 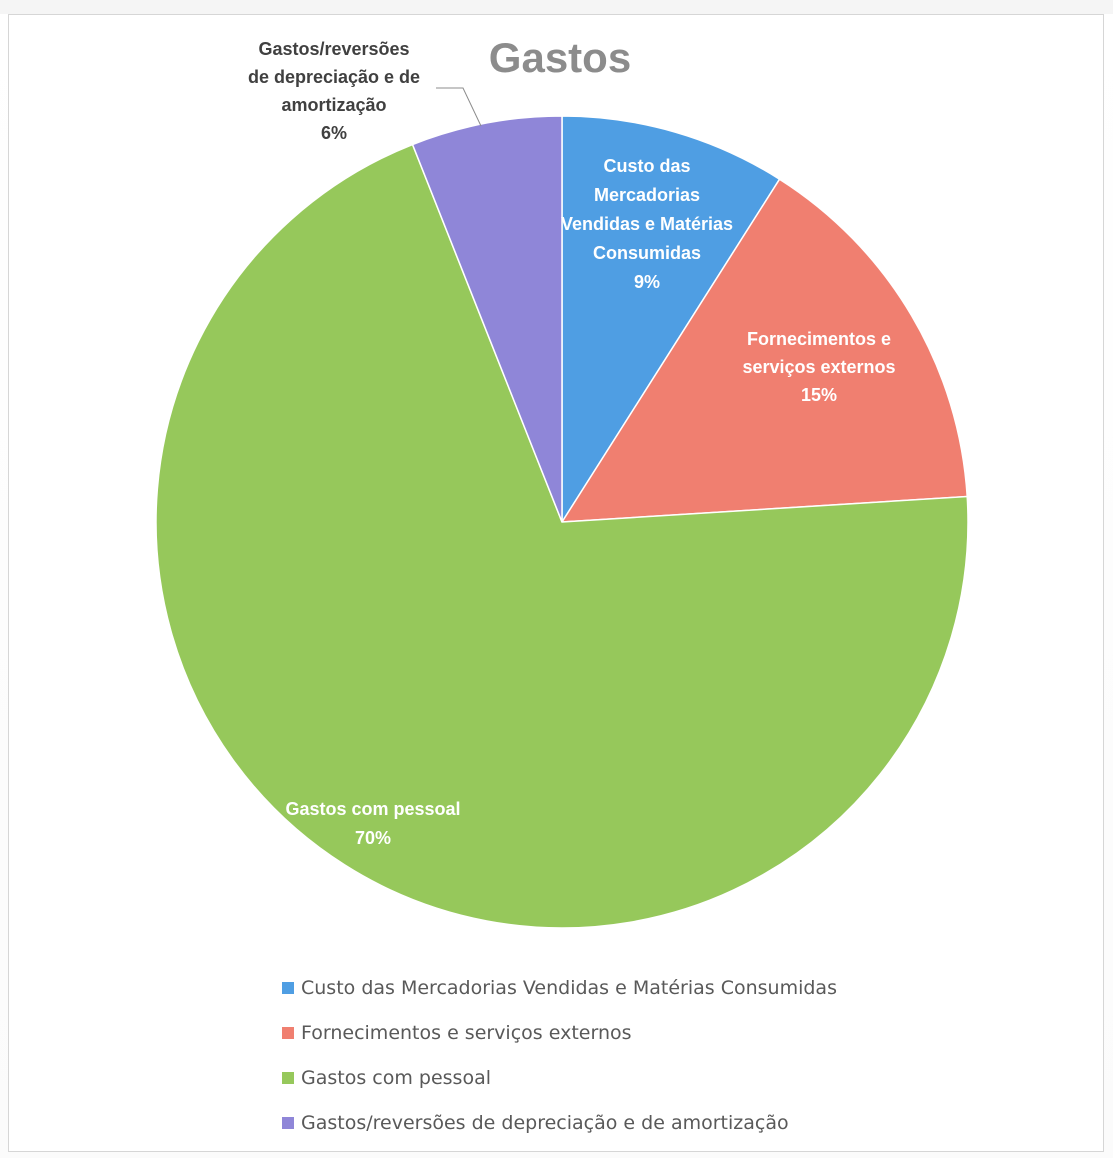 What do you see at coordinates (487, 319) in the screenshot?
I see `slice-depreciacao` at bounding box center [487, 319].